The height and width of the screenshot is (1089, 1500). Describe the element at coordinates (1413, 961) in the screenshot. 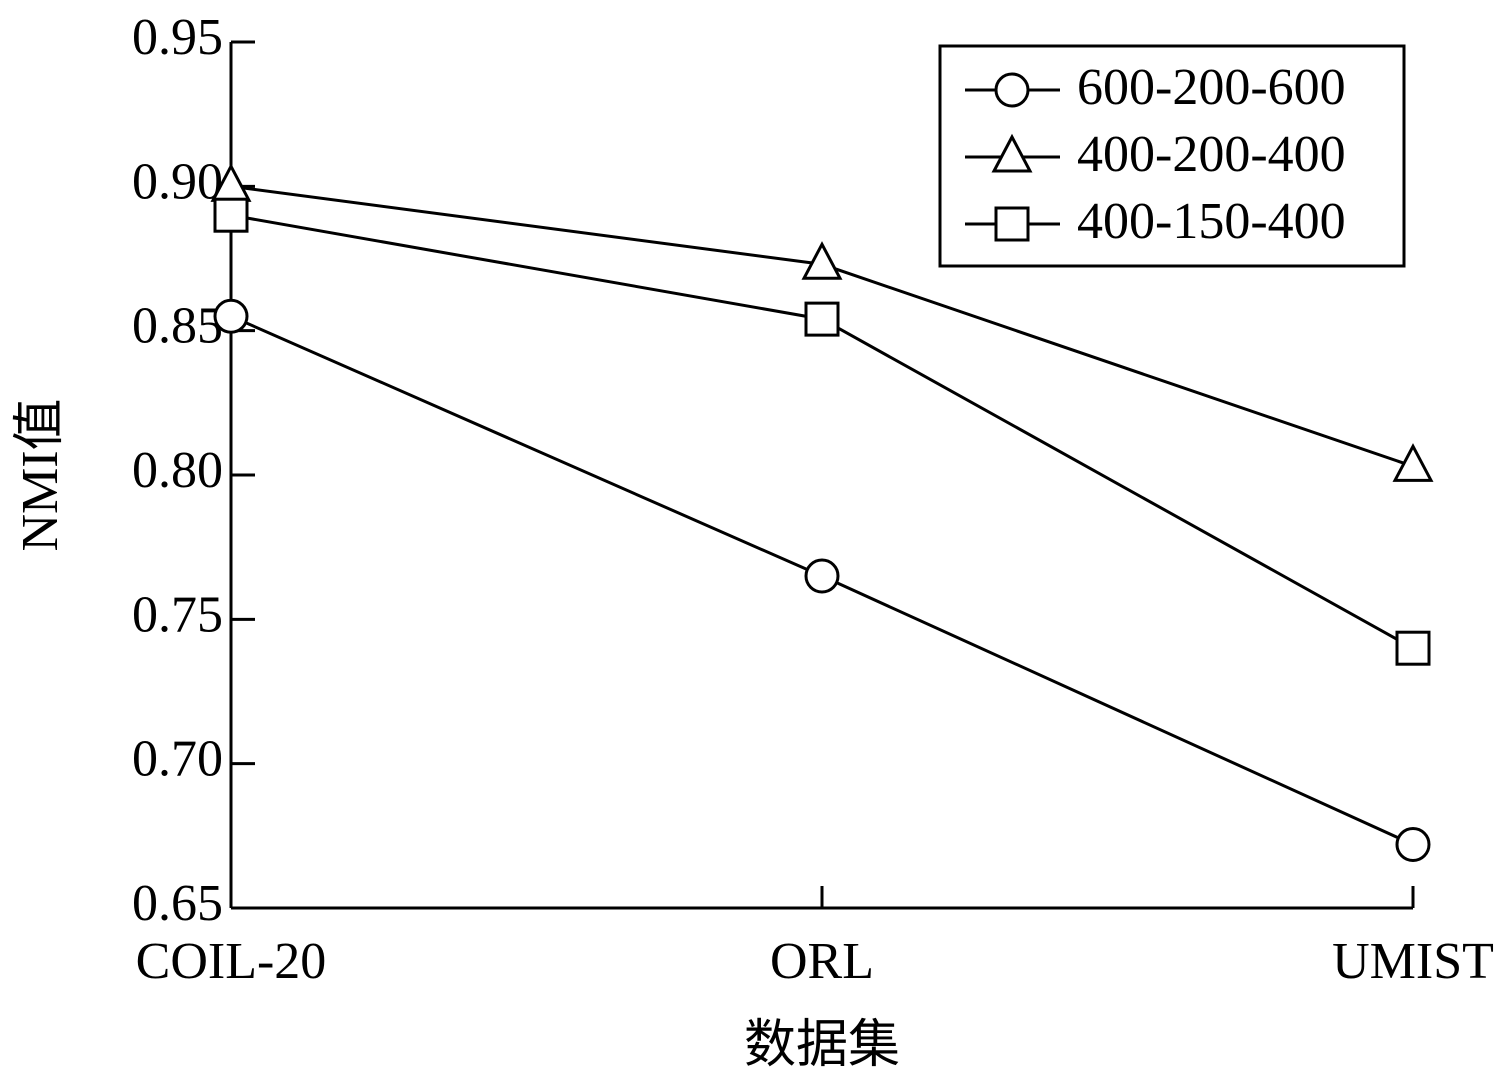

I see `x-tick-label: UMIST` at that location.